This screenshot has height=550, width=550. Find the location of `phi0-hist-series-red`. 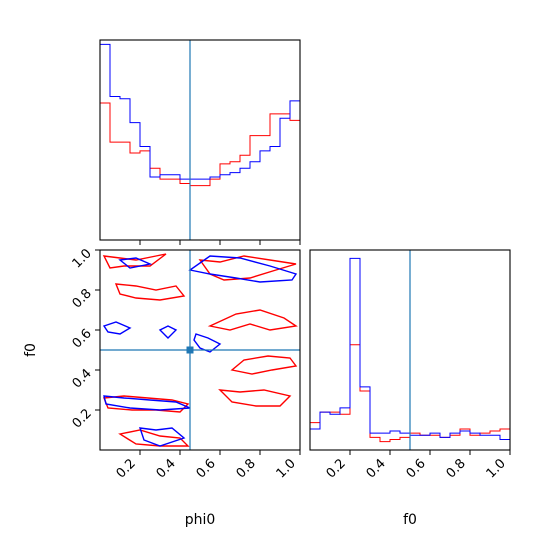

phi0-hist-series-red is located at coordinates (200, 171).